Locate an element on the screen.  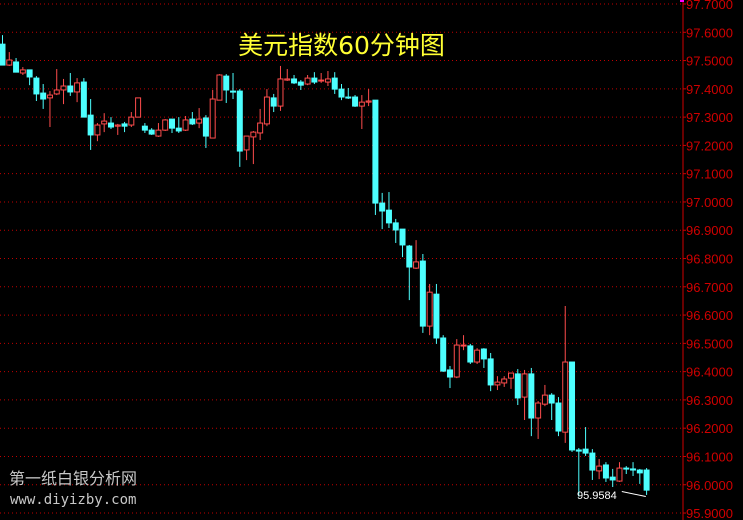
low-price-label: 95.9584 is located at coordinates (597, 496).